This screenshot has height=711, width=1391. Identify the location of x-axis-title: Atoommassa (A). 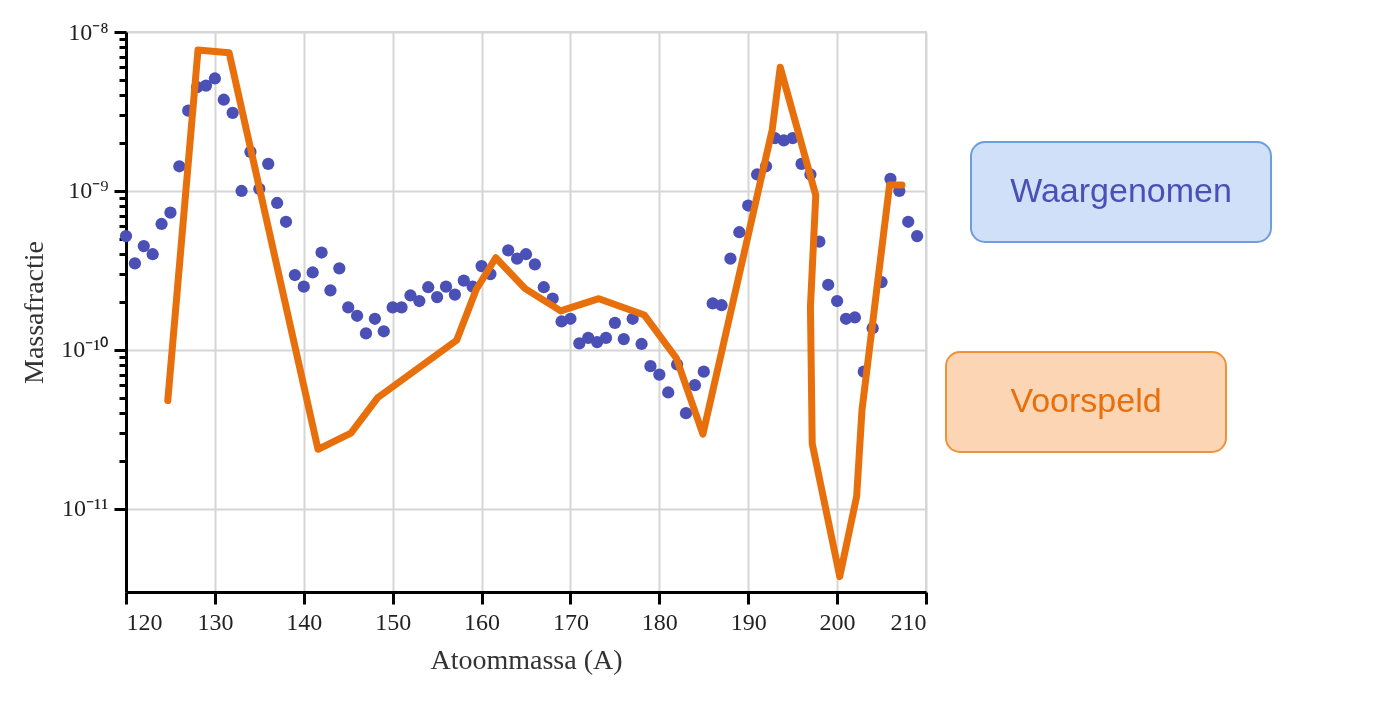
(526, 659).